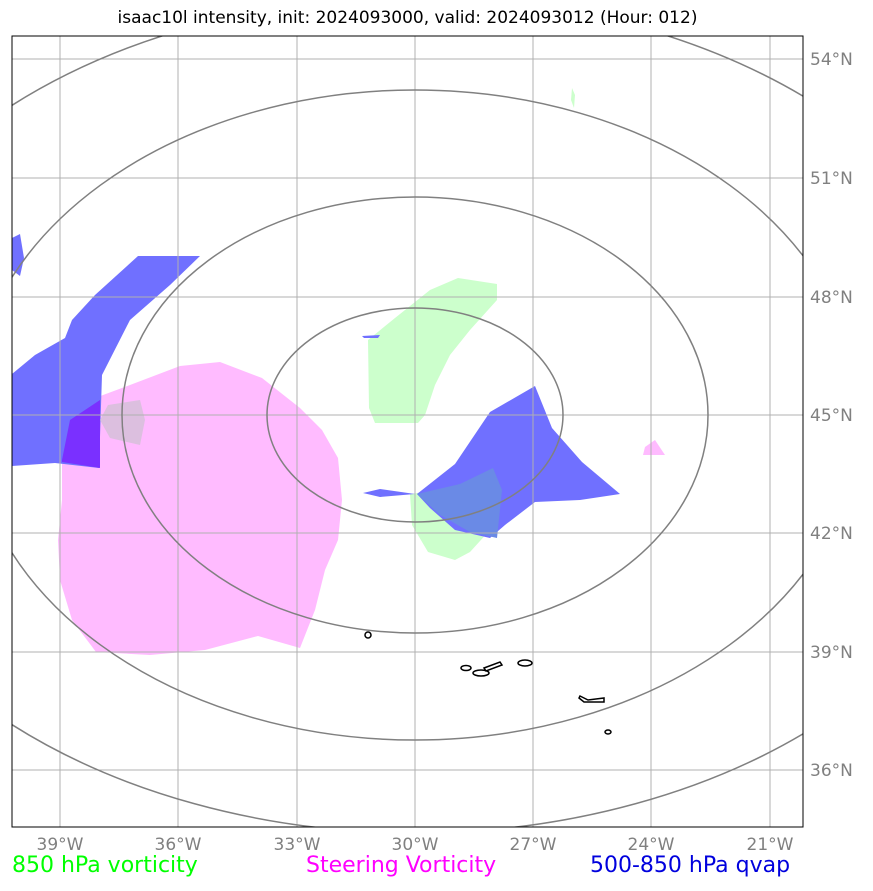  Describe the element at coordinates (831, 298) in the screenshot. I see `latitude-tick-label: 48°N` at that location.